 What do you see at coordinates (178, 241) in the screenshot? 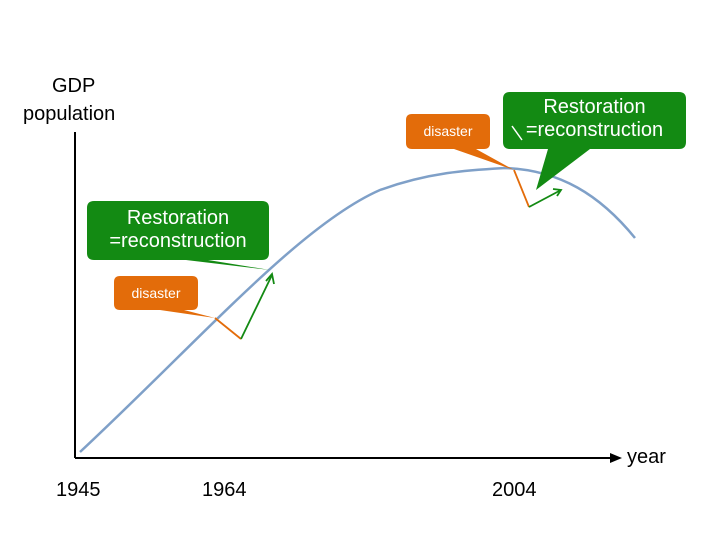
I see `restoration-callout-1-line2: =reconstruction` at bounding box center [178, 241].